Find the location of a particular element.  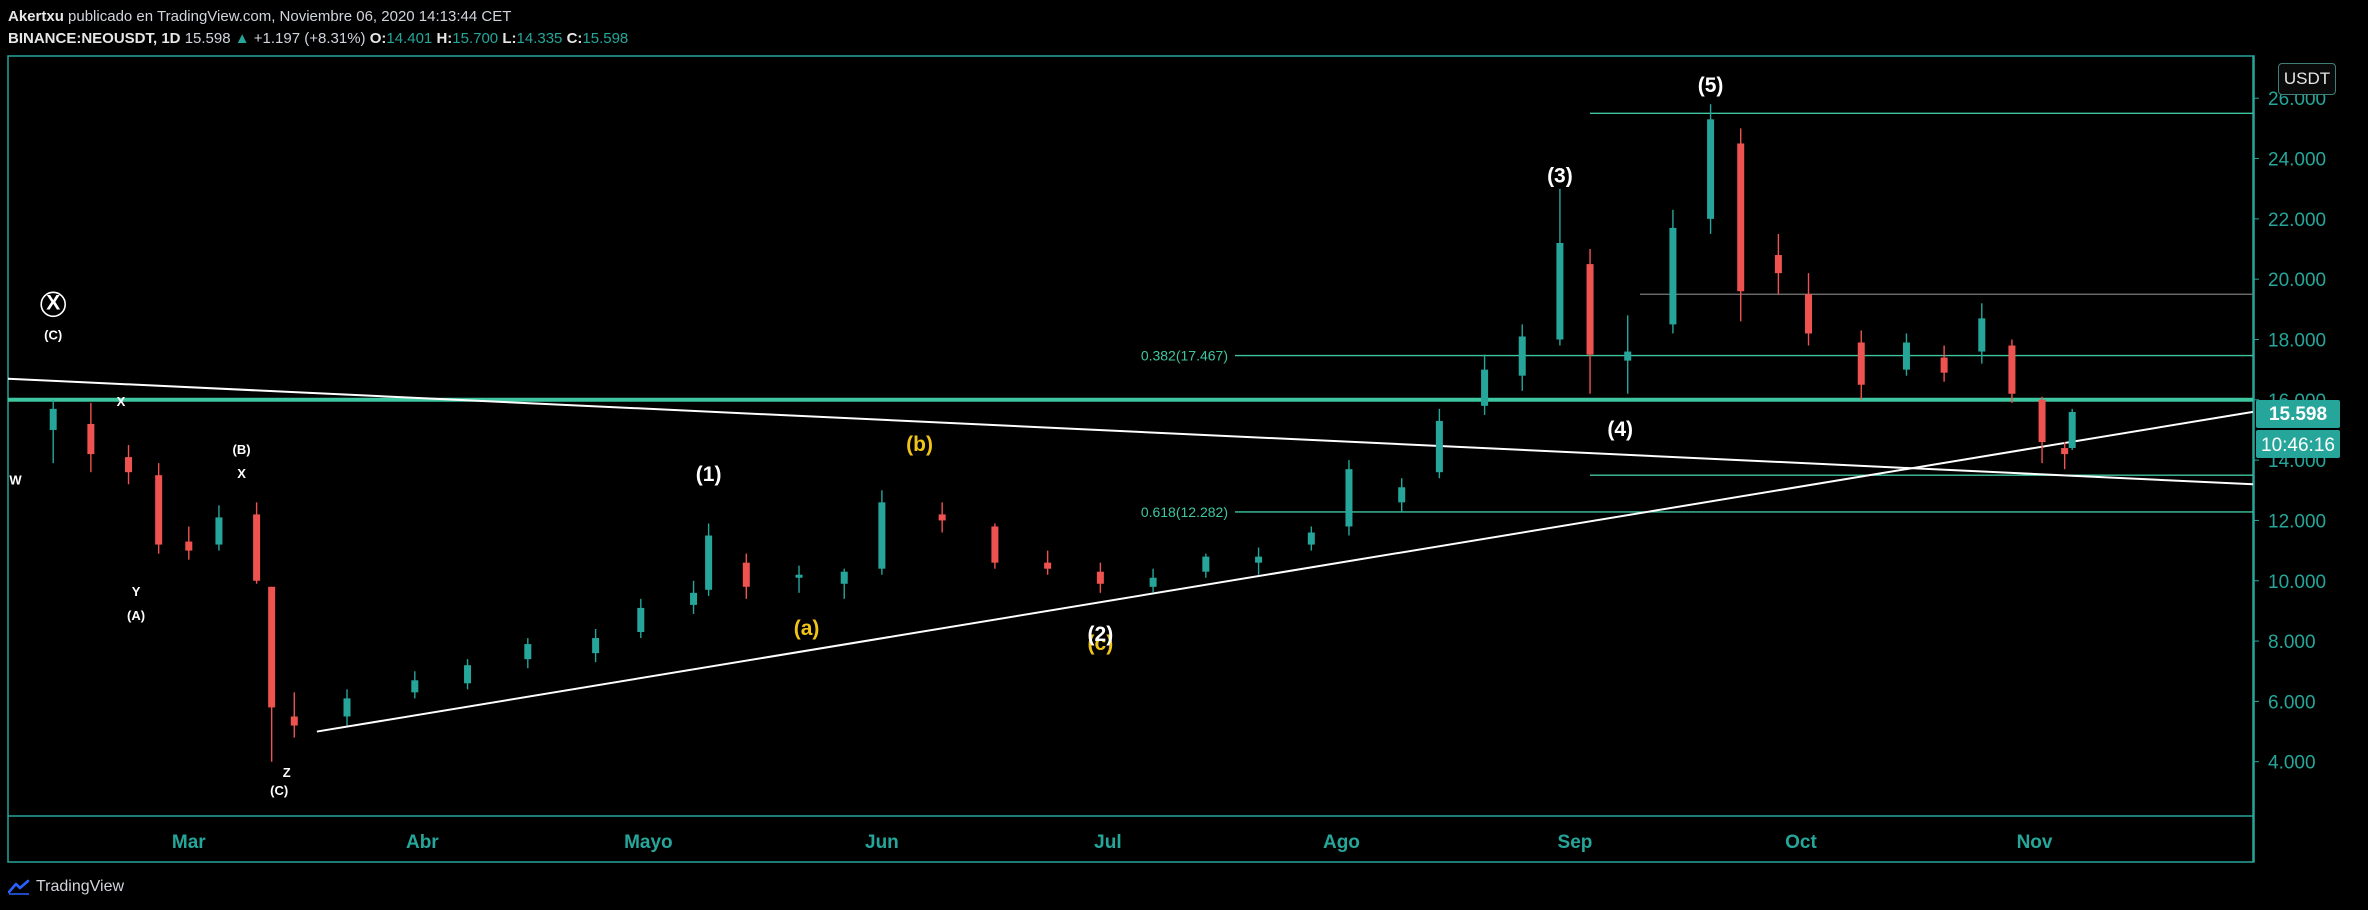

y-tick-label: 24.000 is located at coordinates (2297, 160).